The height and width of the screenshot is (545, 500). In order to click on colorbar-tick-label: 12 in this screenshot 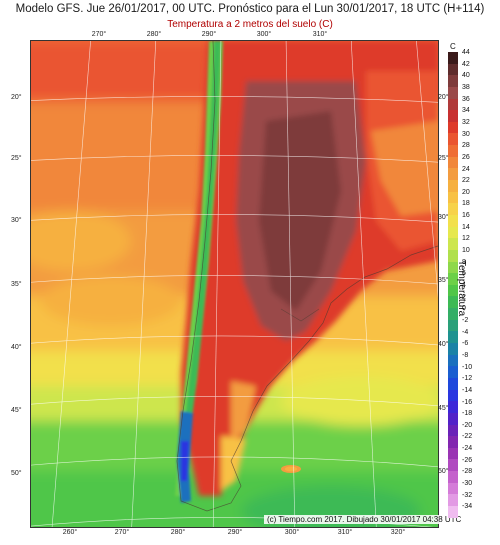, I will do `click(466, 239)`.